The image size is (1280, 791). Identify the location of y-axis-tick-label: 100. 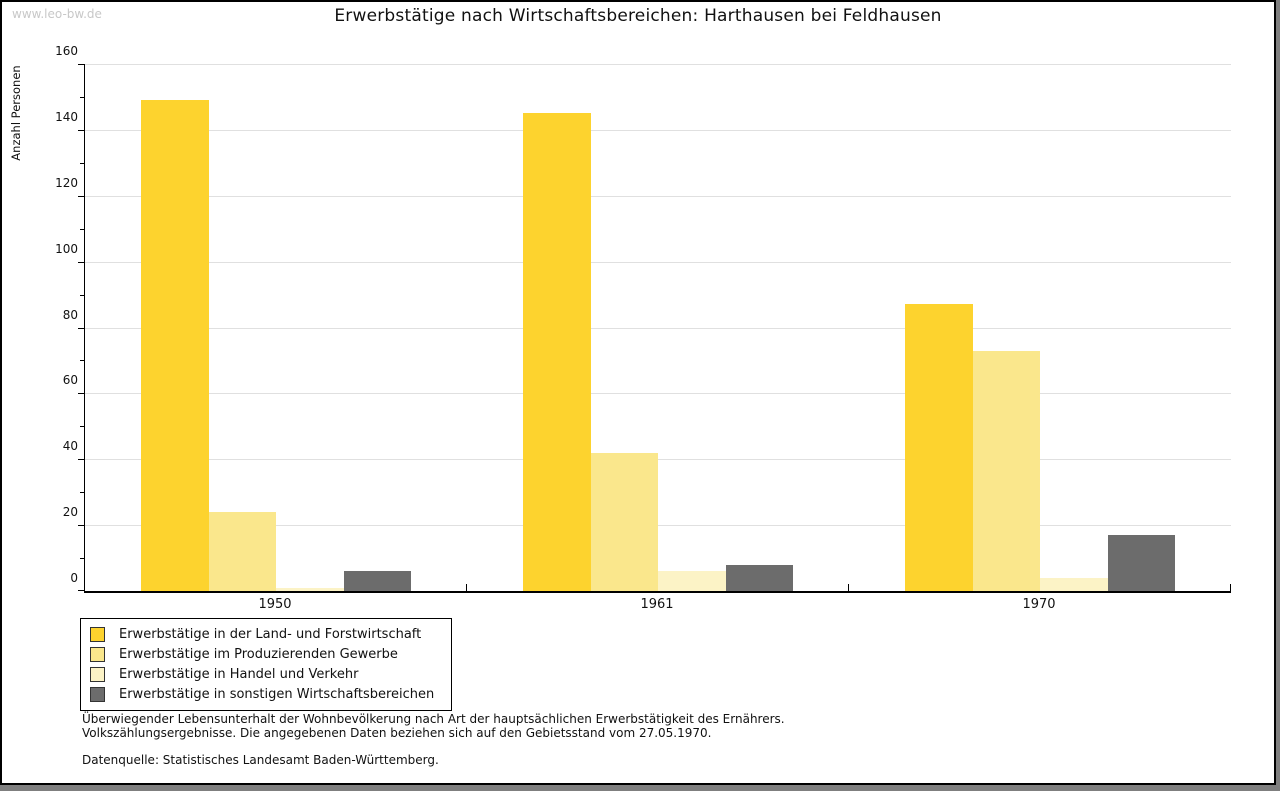
(66, 248).